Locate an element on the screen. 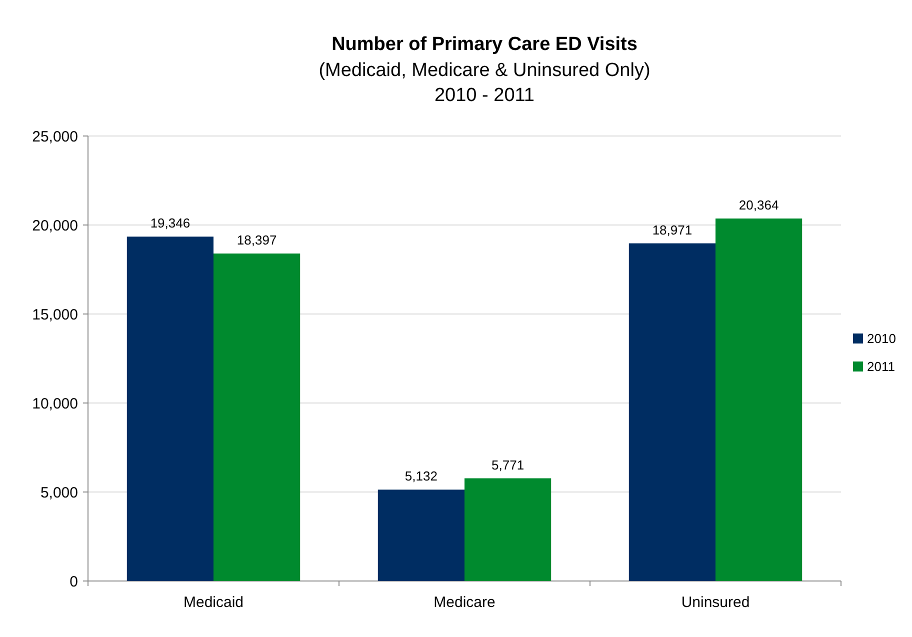  x-tick-label: Uninsured is located at coordinates (715, 602).